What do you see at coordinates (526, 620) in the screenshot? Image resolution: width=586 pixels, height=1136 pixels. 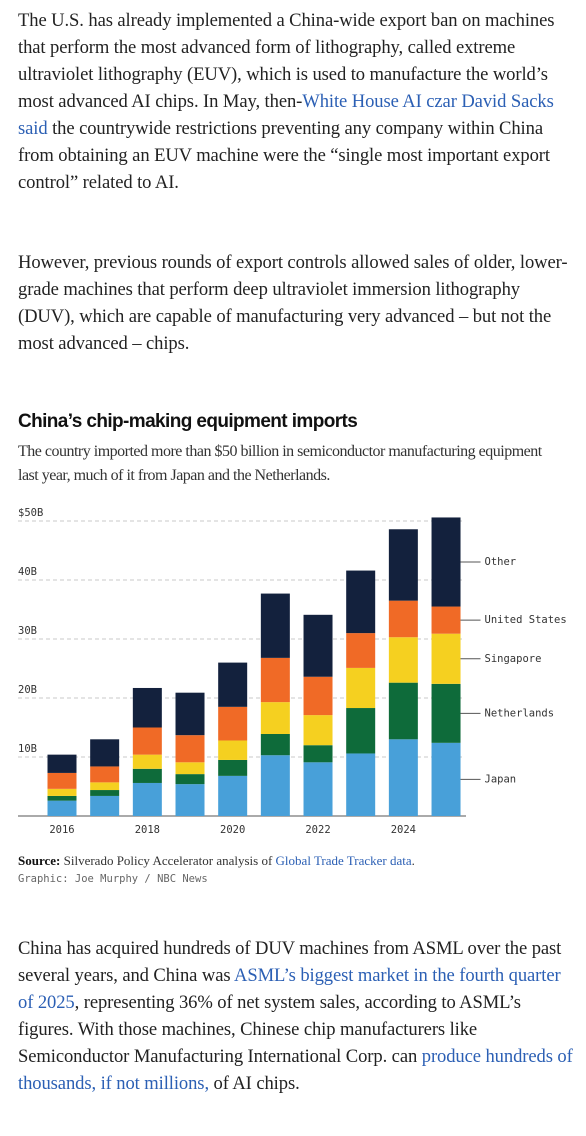 I see `legend-label: United States` at bounding box center [526, 620].